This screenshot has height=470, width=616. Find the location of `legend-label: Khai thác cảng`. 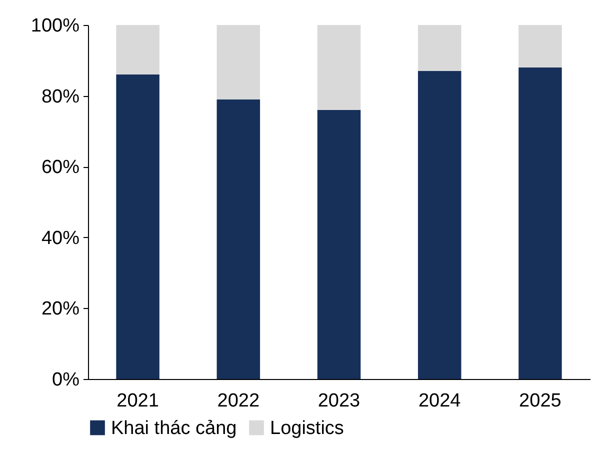

legend-label: Khai thác cảng is located at coordinates (174, 428).